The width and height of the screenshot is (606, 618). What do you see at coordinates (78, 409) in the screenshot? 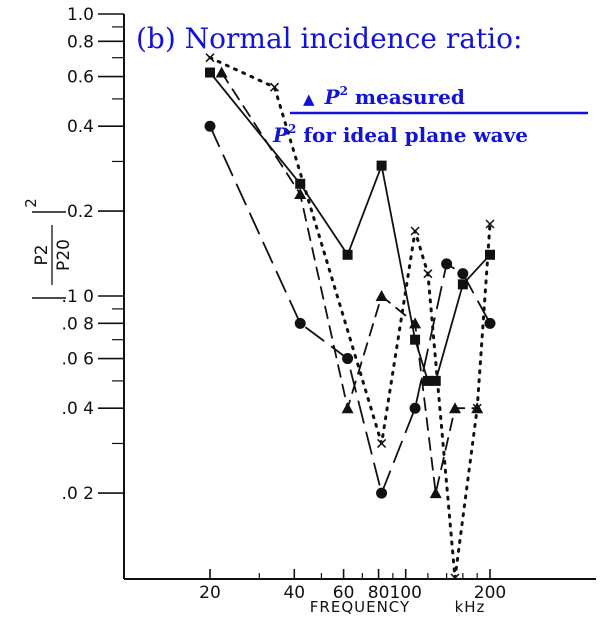
I see `y-tick-label: .0 4` at bounding box center [78, 409].